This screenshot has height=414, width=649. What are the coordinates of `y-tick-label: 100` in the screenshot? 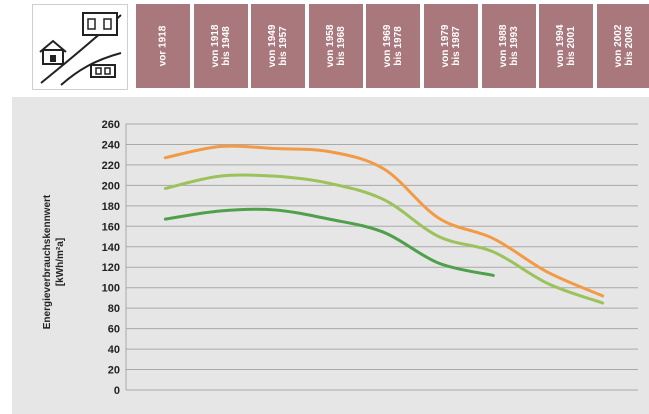 It's located at (111, 289).